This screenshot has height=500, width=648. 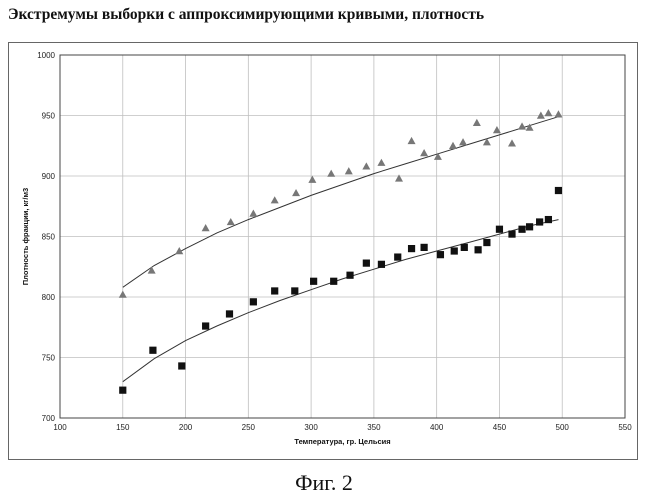 What do you see at coordinates (324, 483) in the screenshot?
I see `figure-caption: Фиг. 2` at bounding box center [324, 483].